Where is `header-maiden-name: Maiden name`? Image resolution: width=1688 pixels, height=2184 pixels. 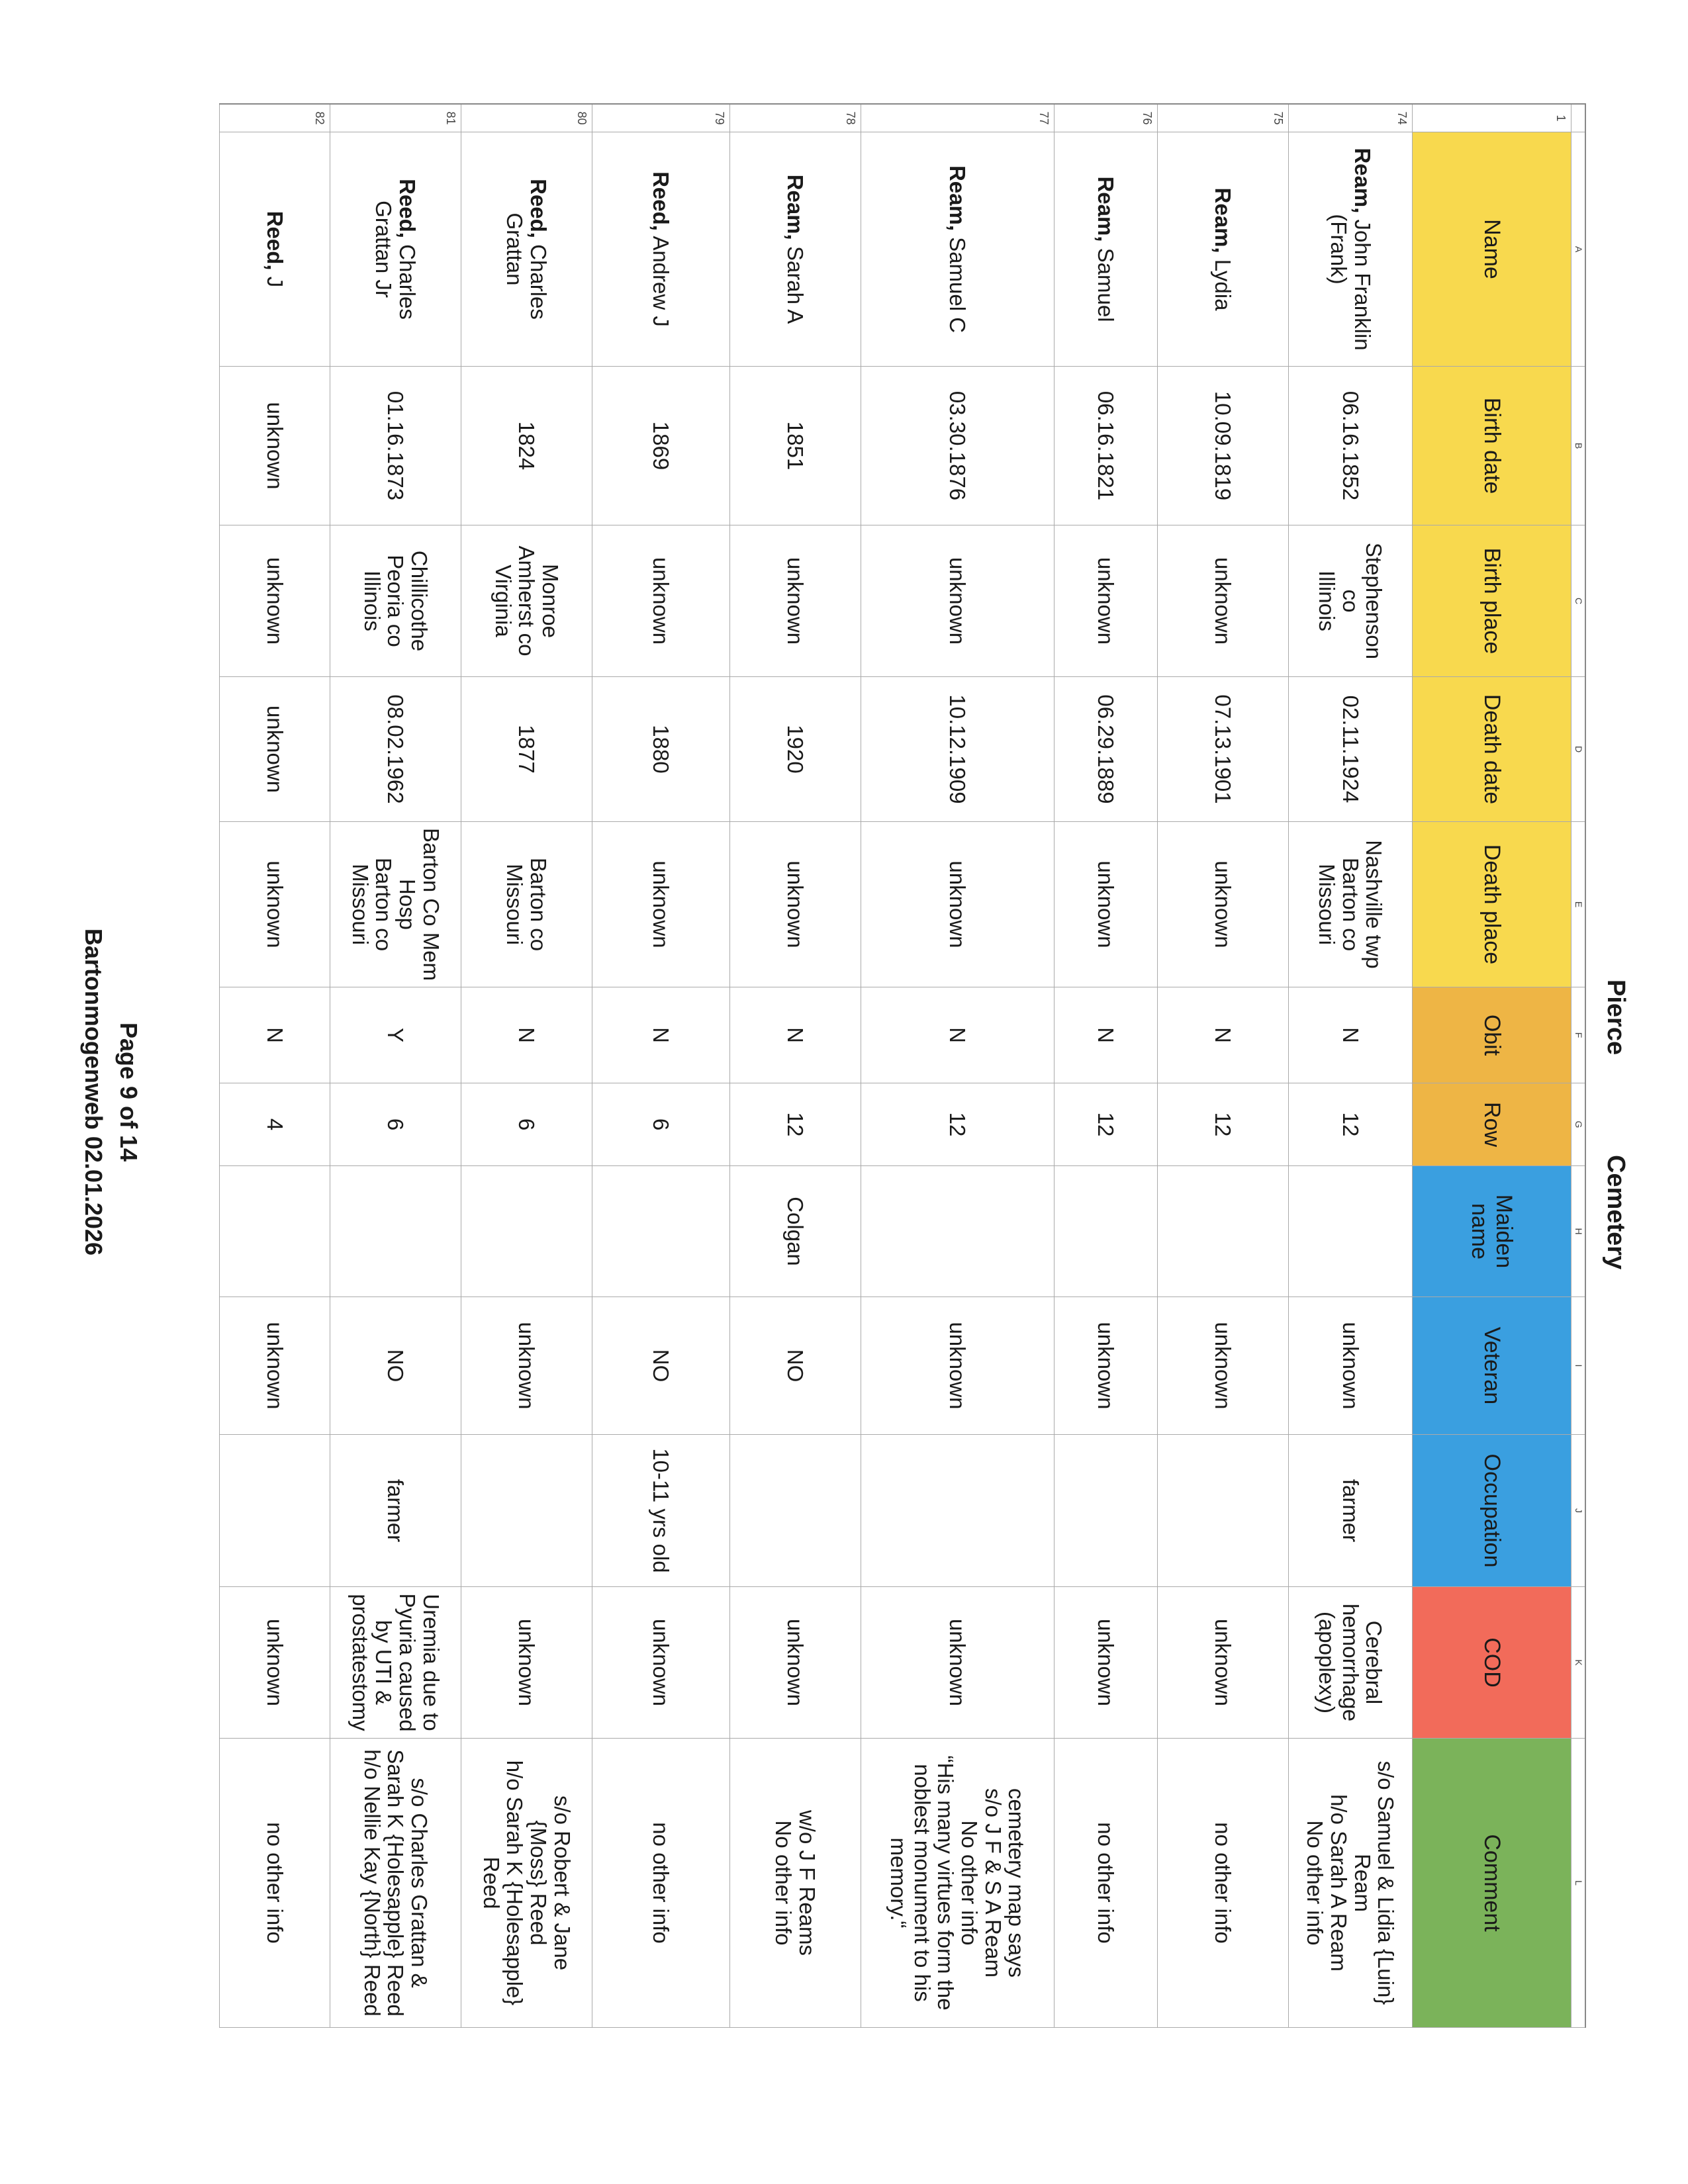
header-maiden-name: Maiden name is located at coordinates (1491, 1231).